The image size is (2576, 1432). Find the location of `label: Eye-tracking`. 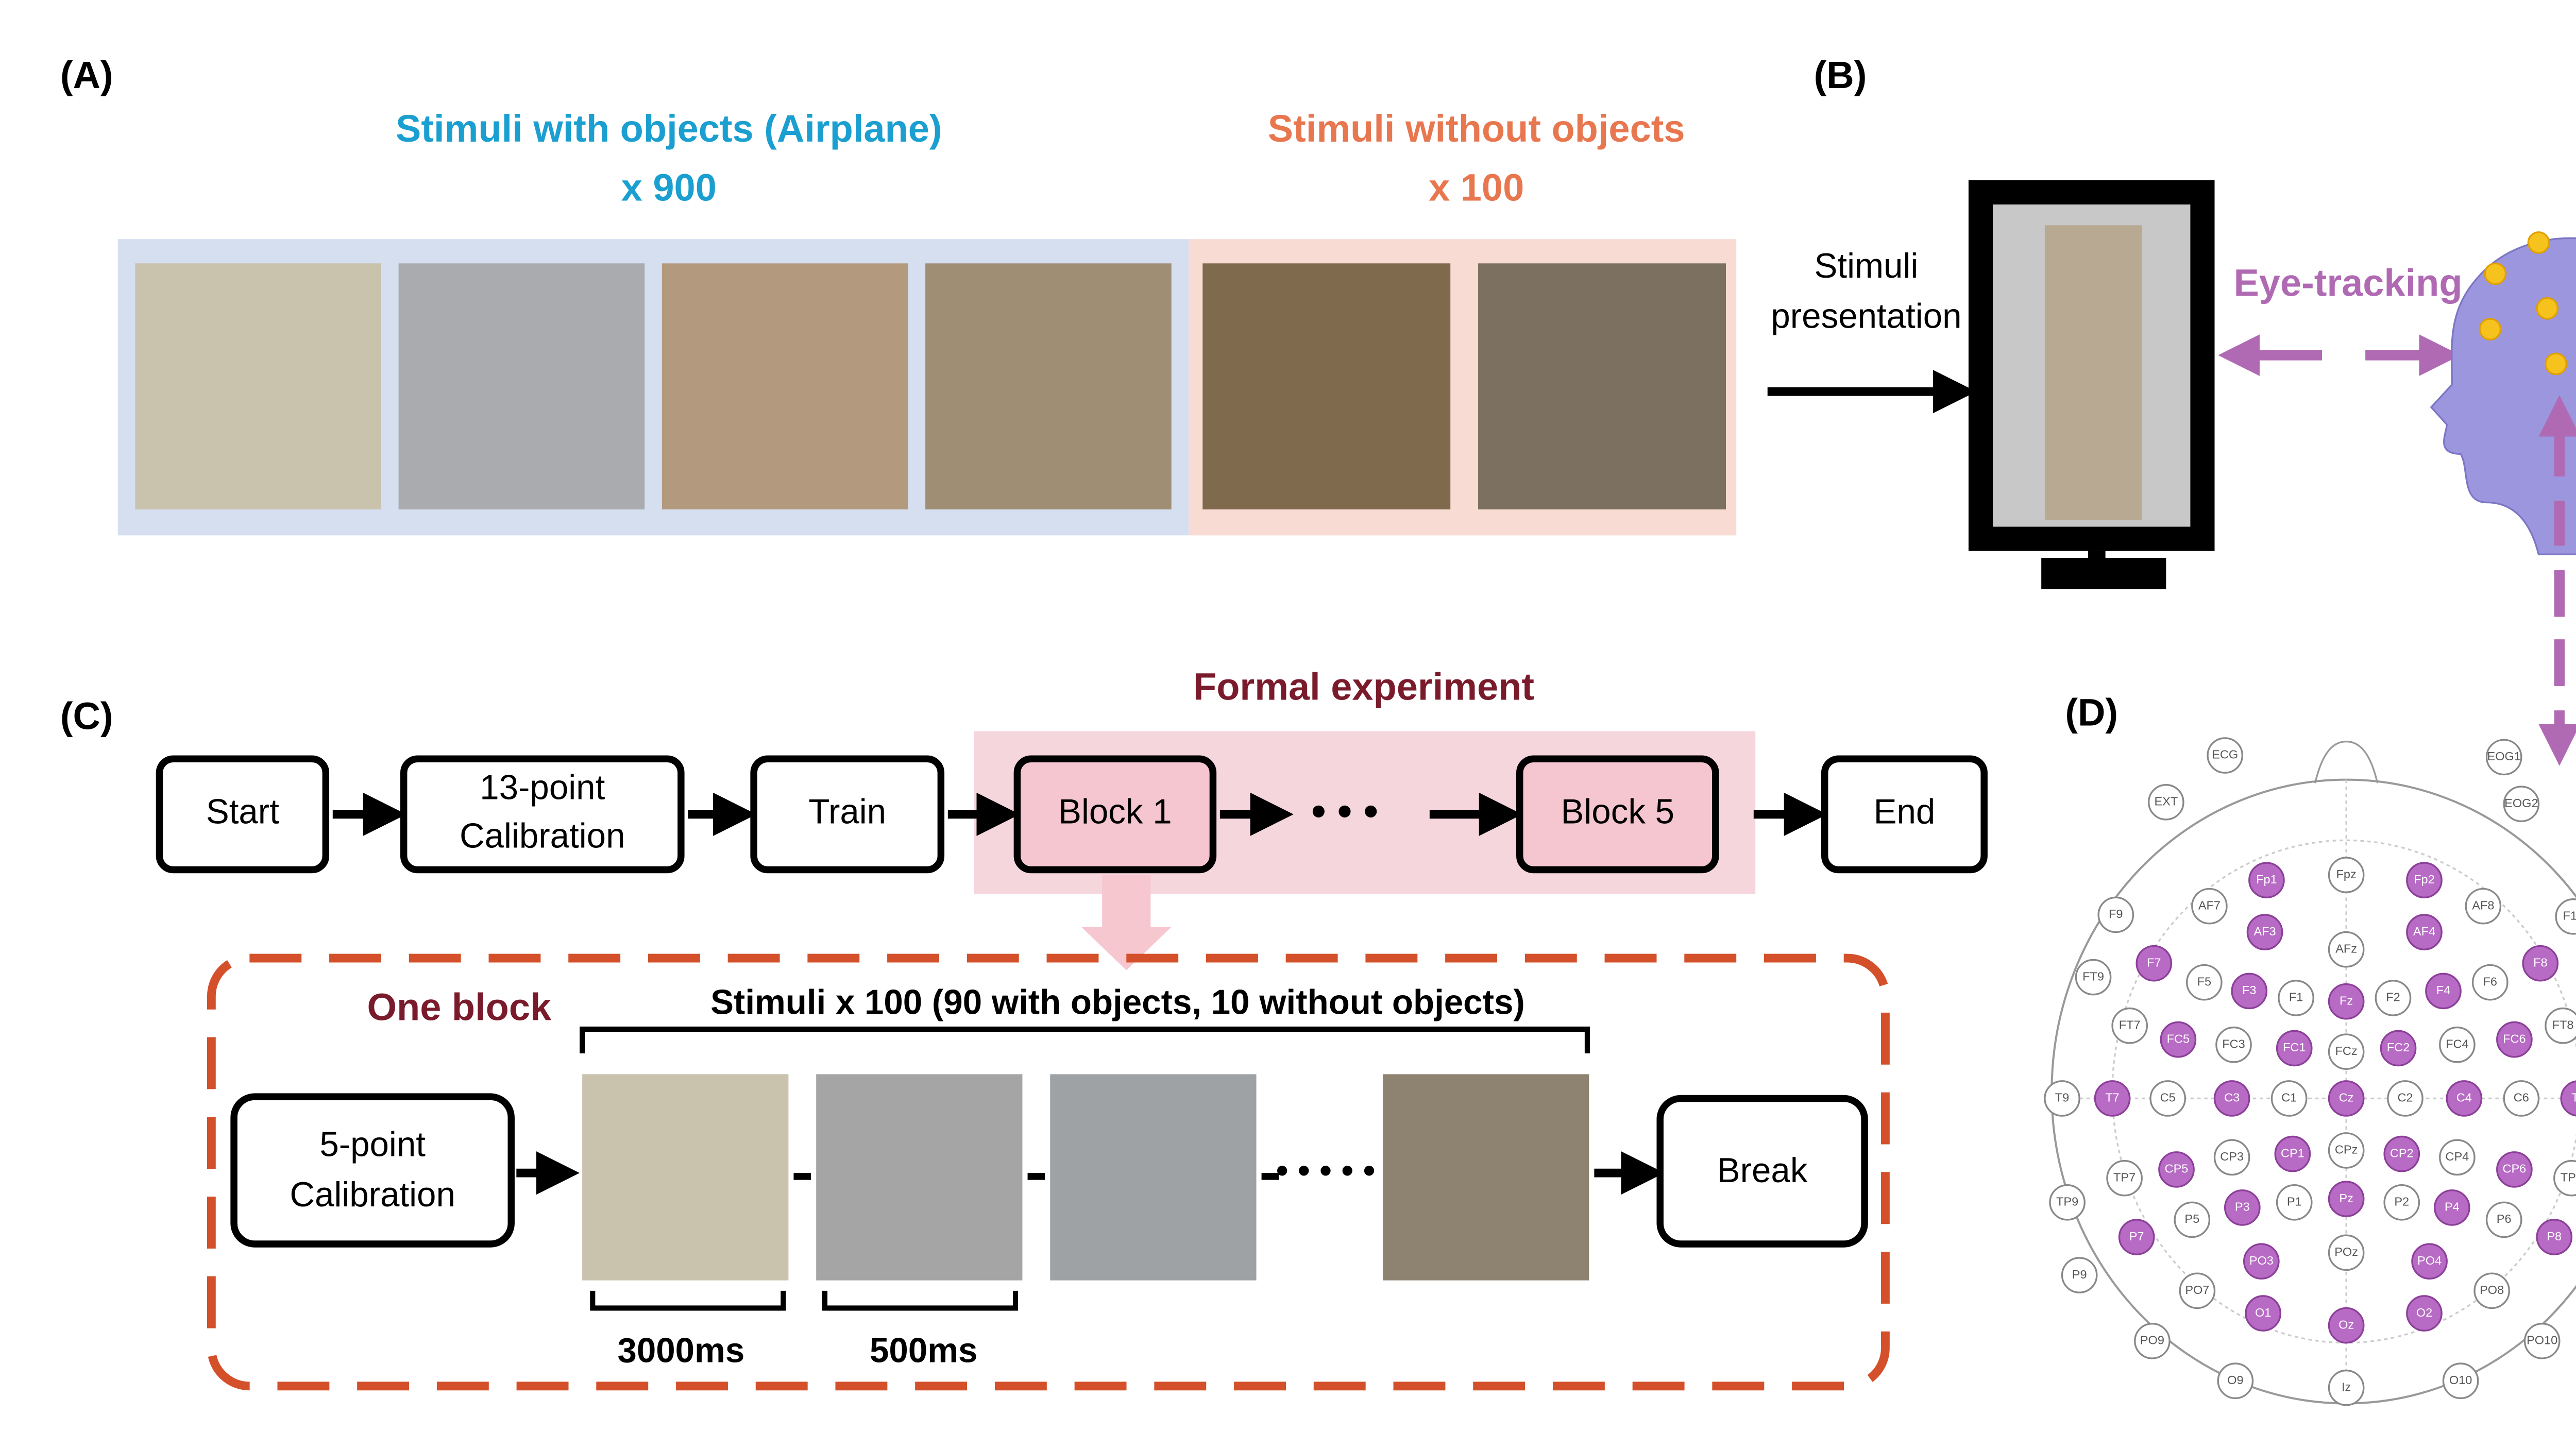

label: Eye-tracking is located at coordinates (2347, 283).